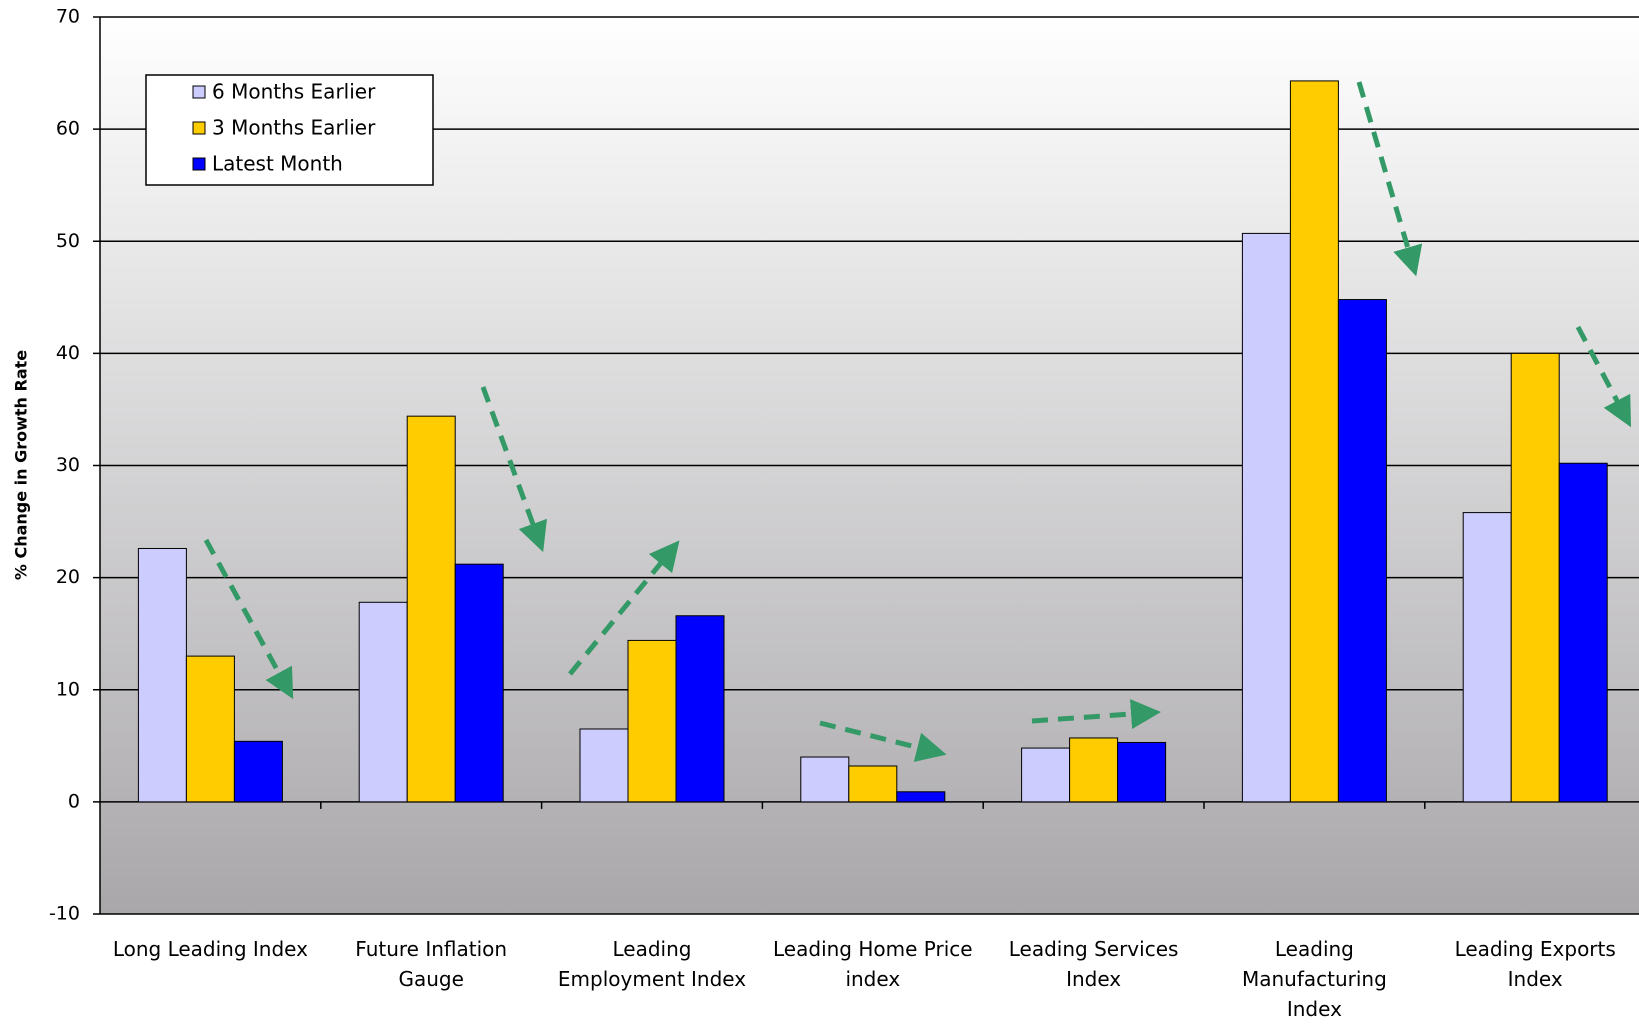 The image size is (1639, 1024). Describe the element at coordinates (294, 92) in the screenshot. I see `legend-label: 6 Months Earlier` at that location.